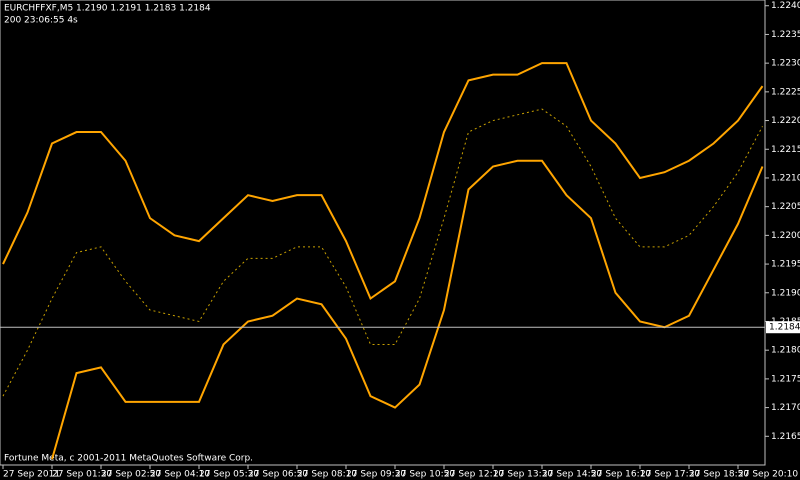 Image resolution: width=800 pixels, height=480 pixels. What do you see at coordinates (785, 92) in the screenshot?
I see `y-tick-label: 1.2225` at bounding box center [785, 92].